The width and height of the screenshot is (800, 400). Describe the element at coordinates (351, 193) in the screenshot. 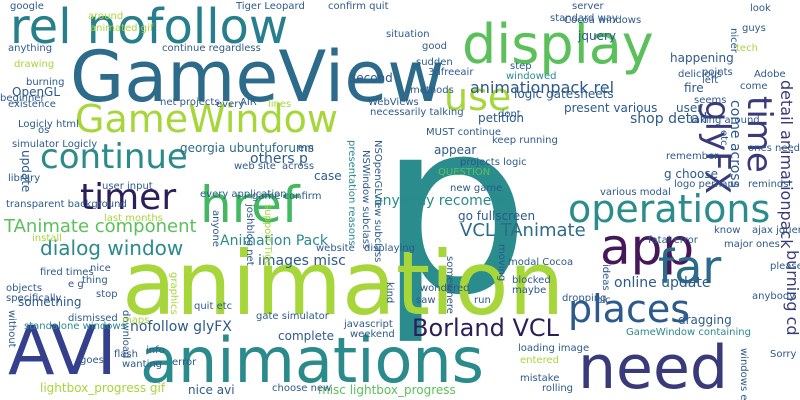

I see `word: presentation reasons` at that location.